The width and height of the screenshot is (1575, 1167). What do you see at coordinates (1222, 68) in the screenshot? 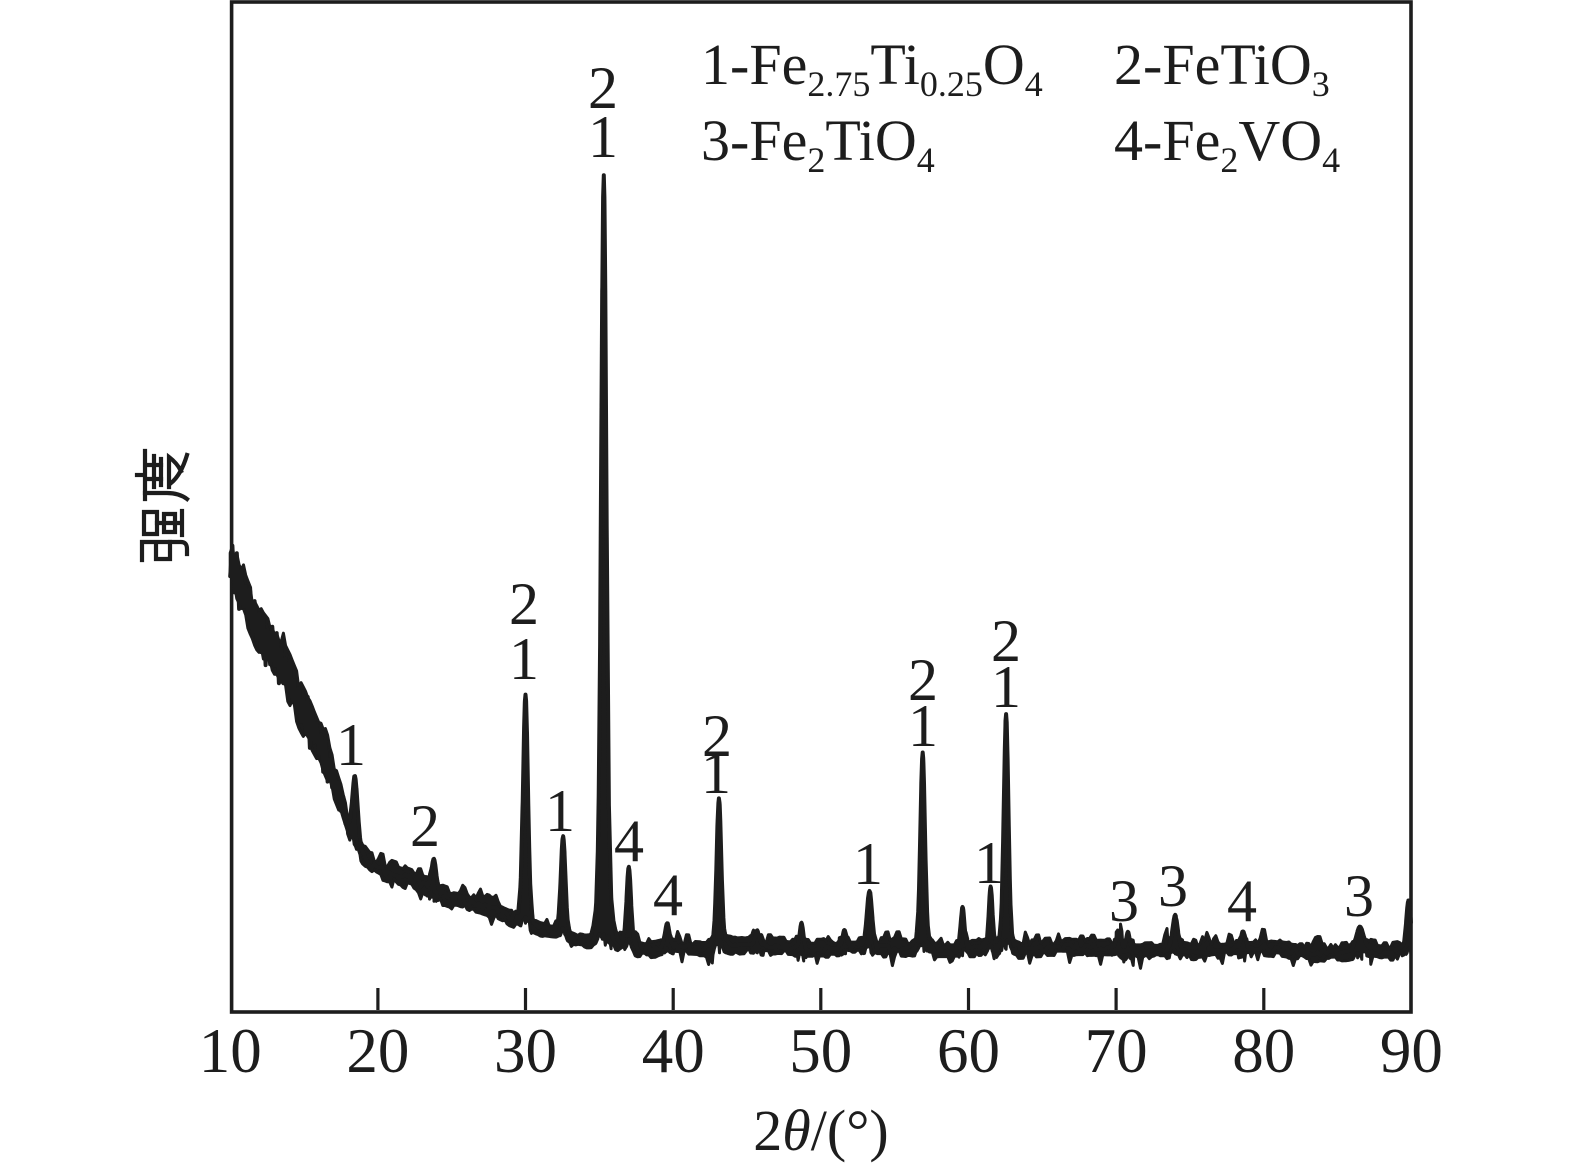
I see `svg-text: 2-FeTiO3` at bounding box center [1222, 68].